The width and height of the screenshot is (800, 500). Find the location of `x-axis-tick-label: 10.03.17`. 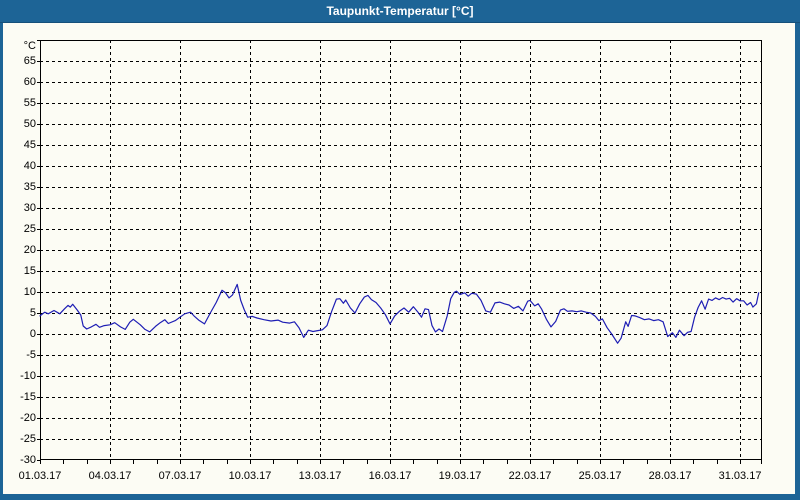

x-axis-tick-label: 10.03.17 is located at coordinates (250, 476).